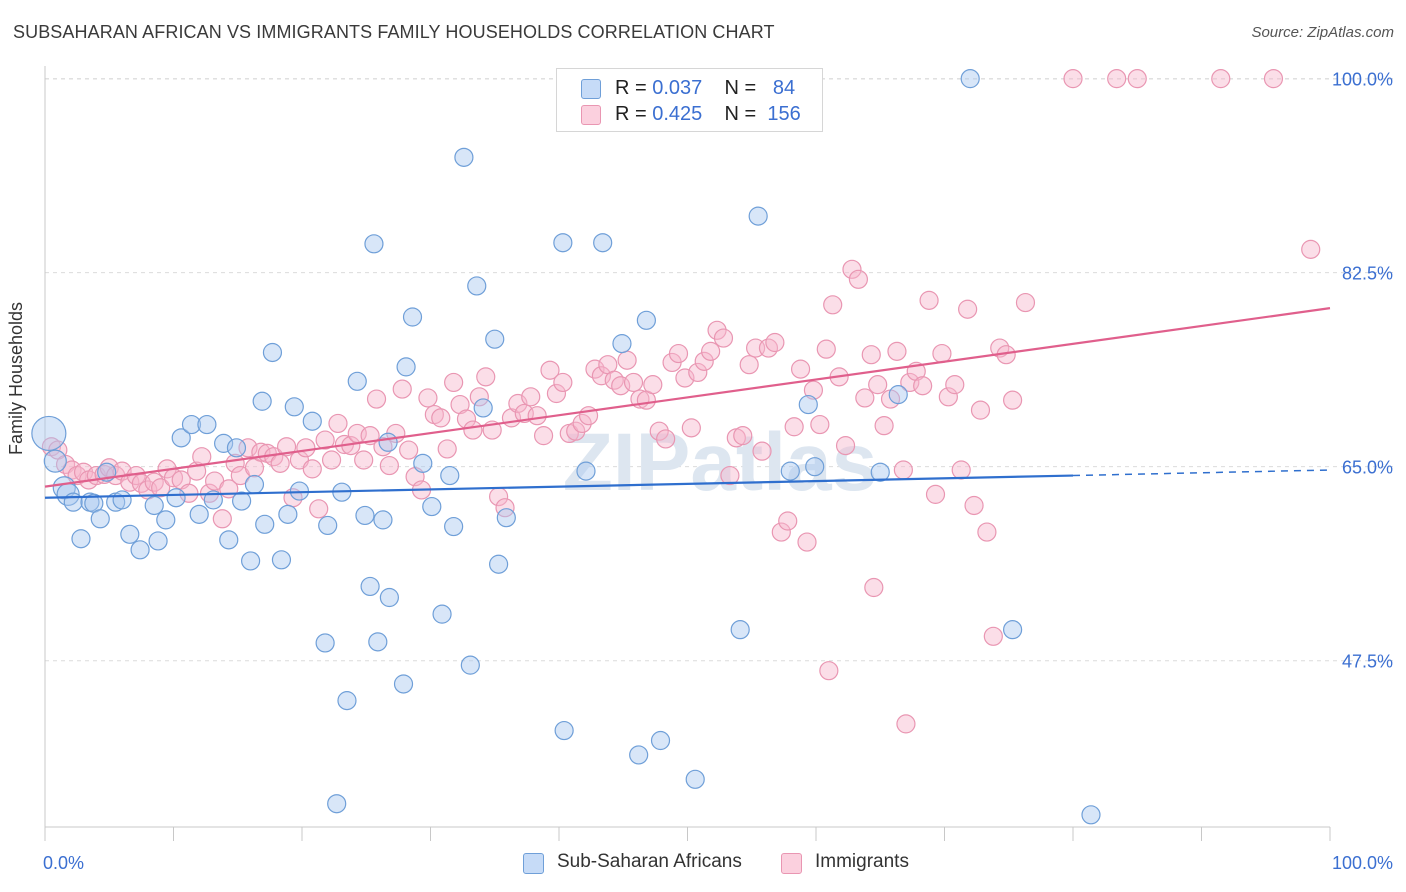 The width and height of the screenshot is (1406, 892). What do you see at coordinates (649, 861) in the screenshot?
I see `bottom-legend-label: Sub-Saharan Africans` at bounding box center [649, 861].